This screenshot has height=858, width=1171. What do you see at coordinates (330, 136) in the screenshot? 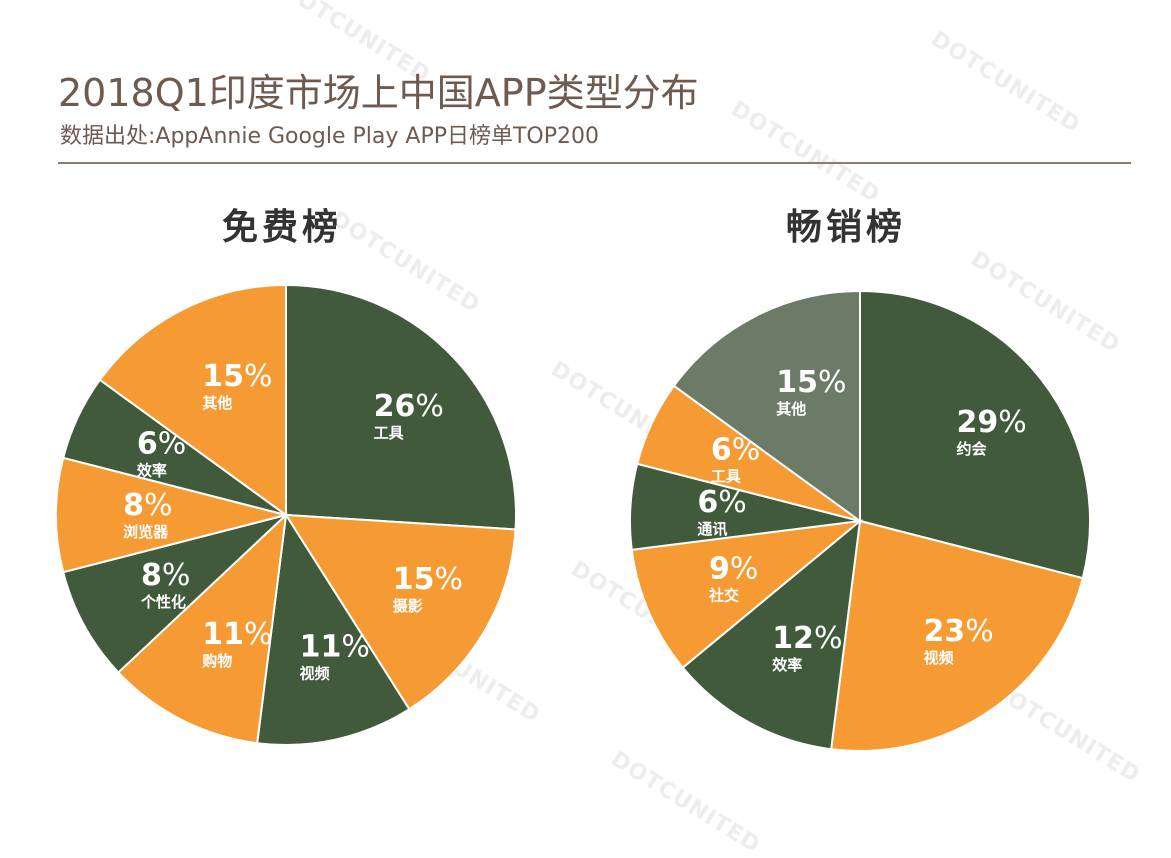
I see `page-subtitle: 数据出处:AppAnnie Google Play APP日榜单TOP200` at bounding box center [330, 136].